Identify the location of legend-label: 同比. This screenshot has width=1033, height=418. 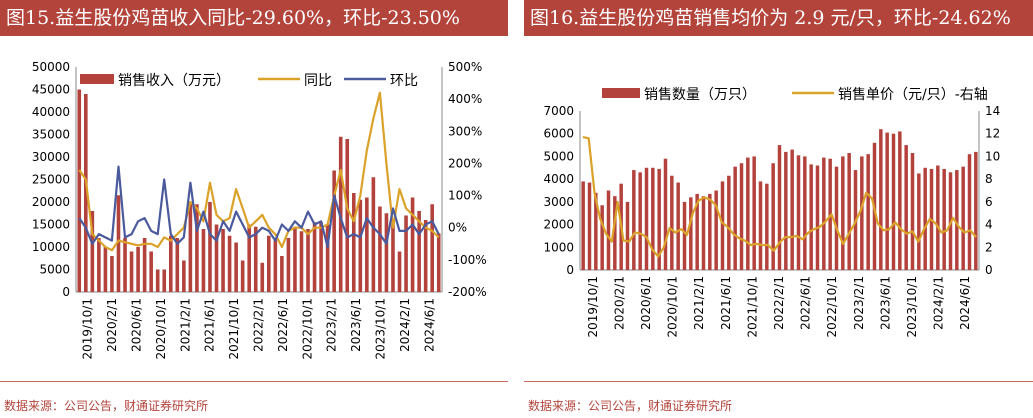
(318, 81).